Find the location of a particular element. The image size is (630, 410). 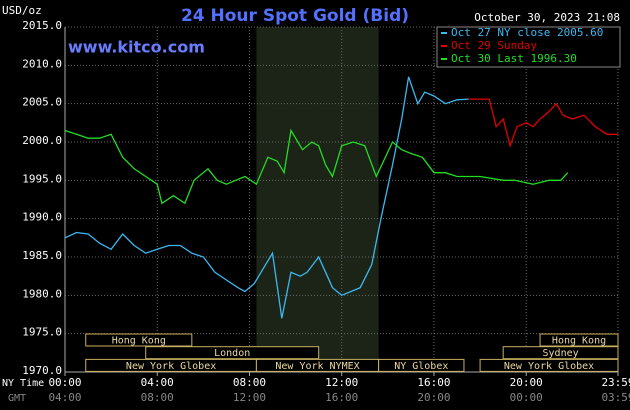

y-tick-label: 2005.0 is located at coordinates (42, 102).